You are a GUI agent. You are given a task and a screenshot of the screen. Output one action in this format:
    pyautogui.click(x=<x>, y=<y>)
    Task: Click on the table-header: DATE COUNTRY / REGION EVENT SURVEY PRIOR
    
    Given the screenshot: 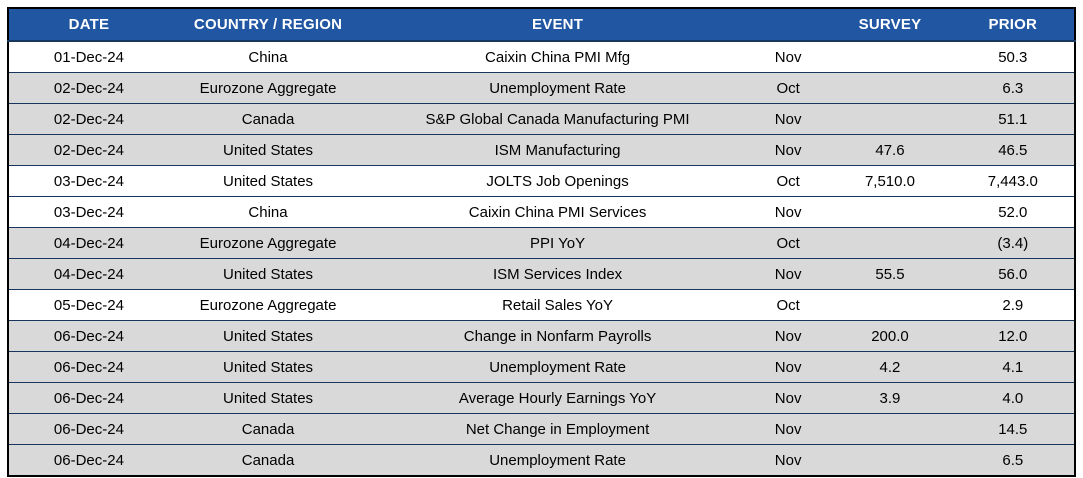 What is the action you would take?
    pyautogui.click(x=541, y=25)
    